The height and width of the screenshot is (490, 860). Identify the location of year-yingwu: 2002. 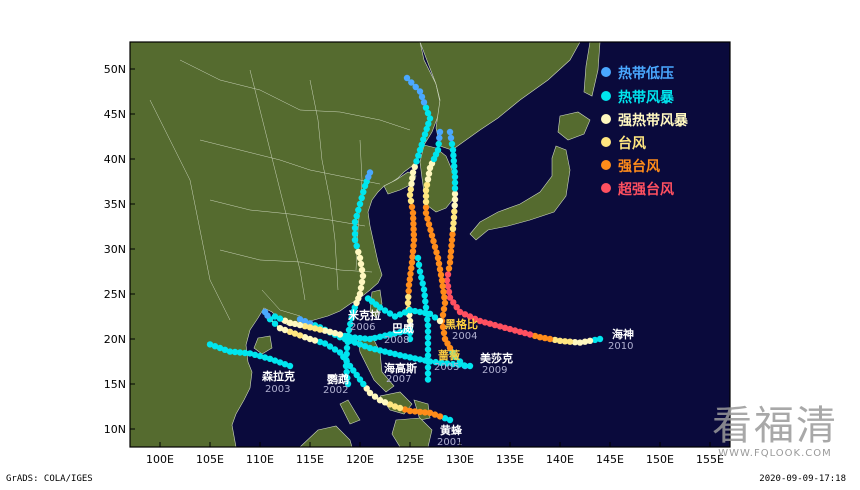
(335, 390).